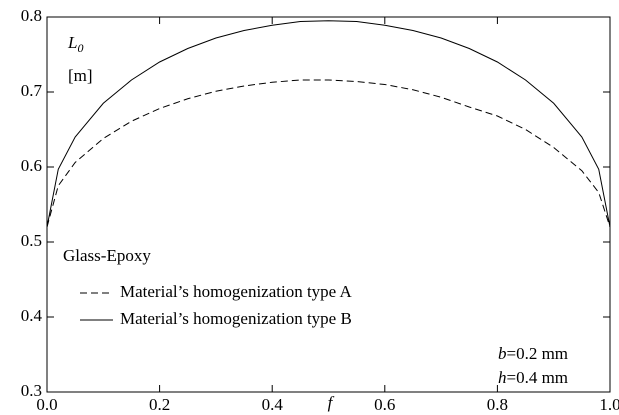 This screenshot has width=619, height=415. Describe the element at coordinates (107, 255) in the screenshot. I see `annotation: Glass-Epoxy` at that location.